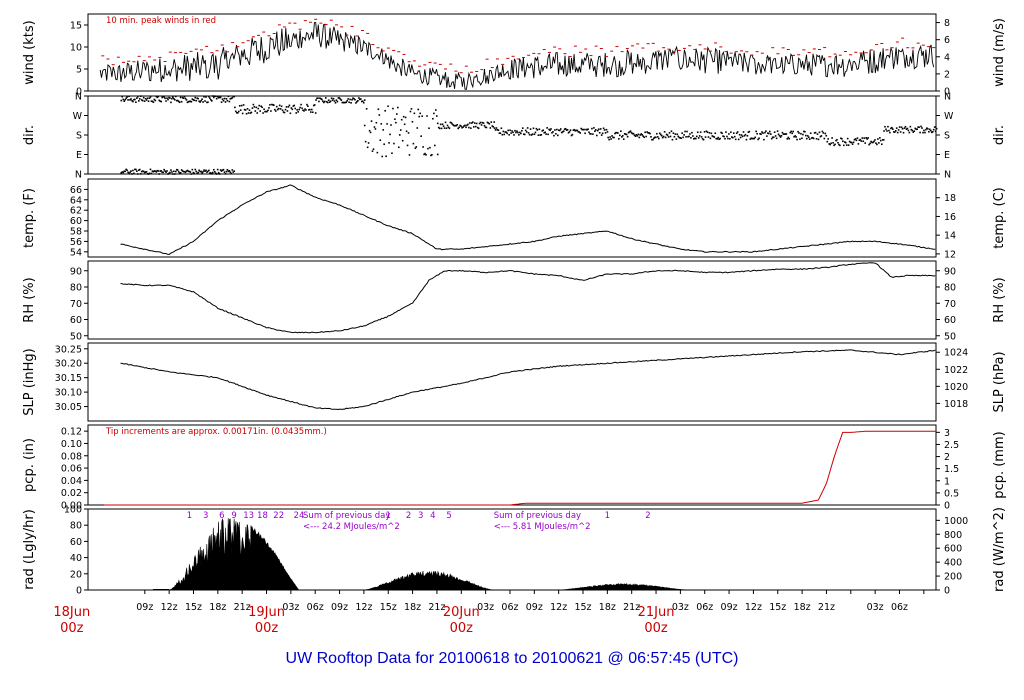 This screenshot has width=1024, height=700. What do you see at coordinates (528, 298) in the screenshot?
I see `rh-series-line` at bounding box center [528, 298].